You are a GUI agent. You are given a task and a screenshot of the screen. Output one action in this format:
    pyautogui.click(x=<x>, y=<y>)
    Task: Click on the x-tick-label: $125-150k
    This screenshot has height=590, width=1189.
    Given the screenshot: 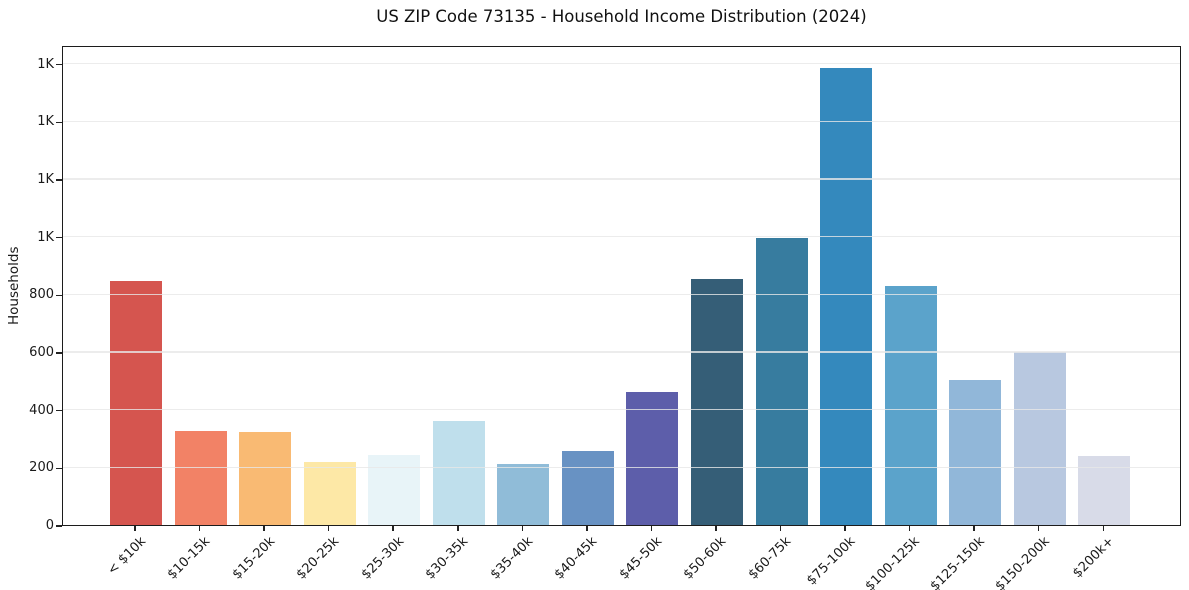 What is the action you would take?
    pyautogui.click(x=957, y=562)
    